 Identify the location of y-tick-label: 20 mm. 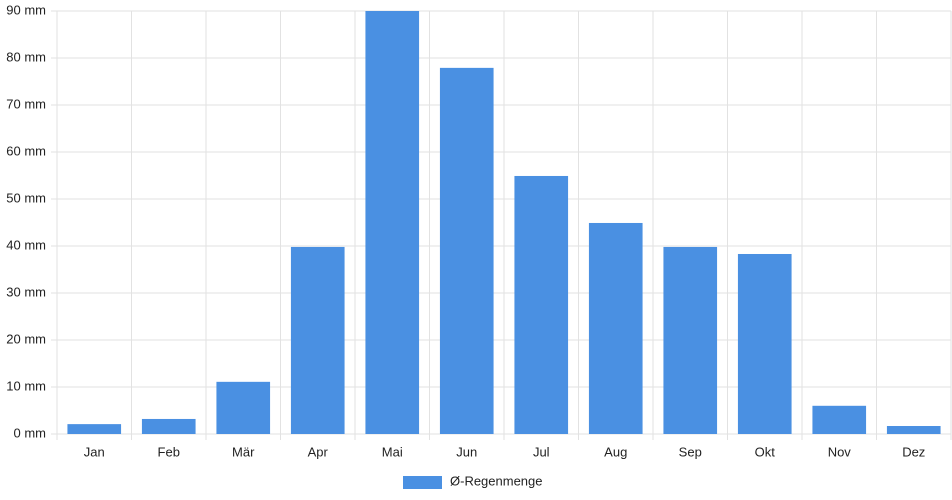
(26, 338).